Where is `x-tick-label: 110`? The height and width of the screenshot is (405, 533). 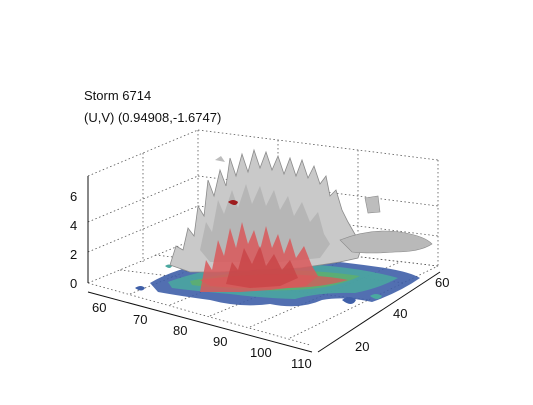 x-tick-label: 110 is located at coordinates (301, 363).